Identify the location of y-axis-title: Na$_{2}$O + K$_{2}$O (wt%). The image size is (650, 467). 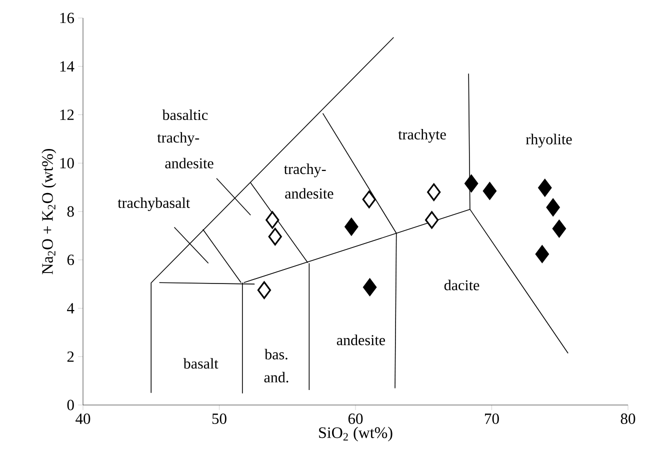
(49, 211).